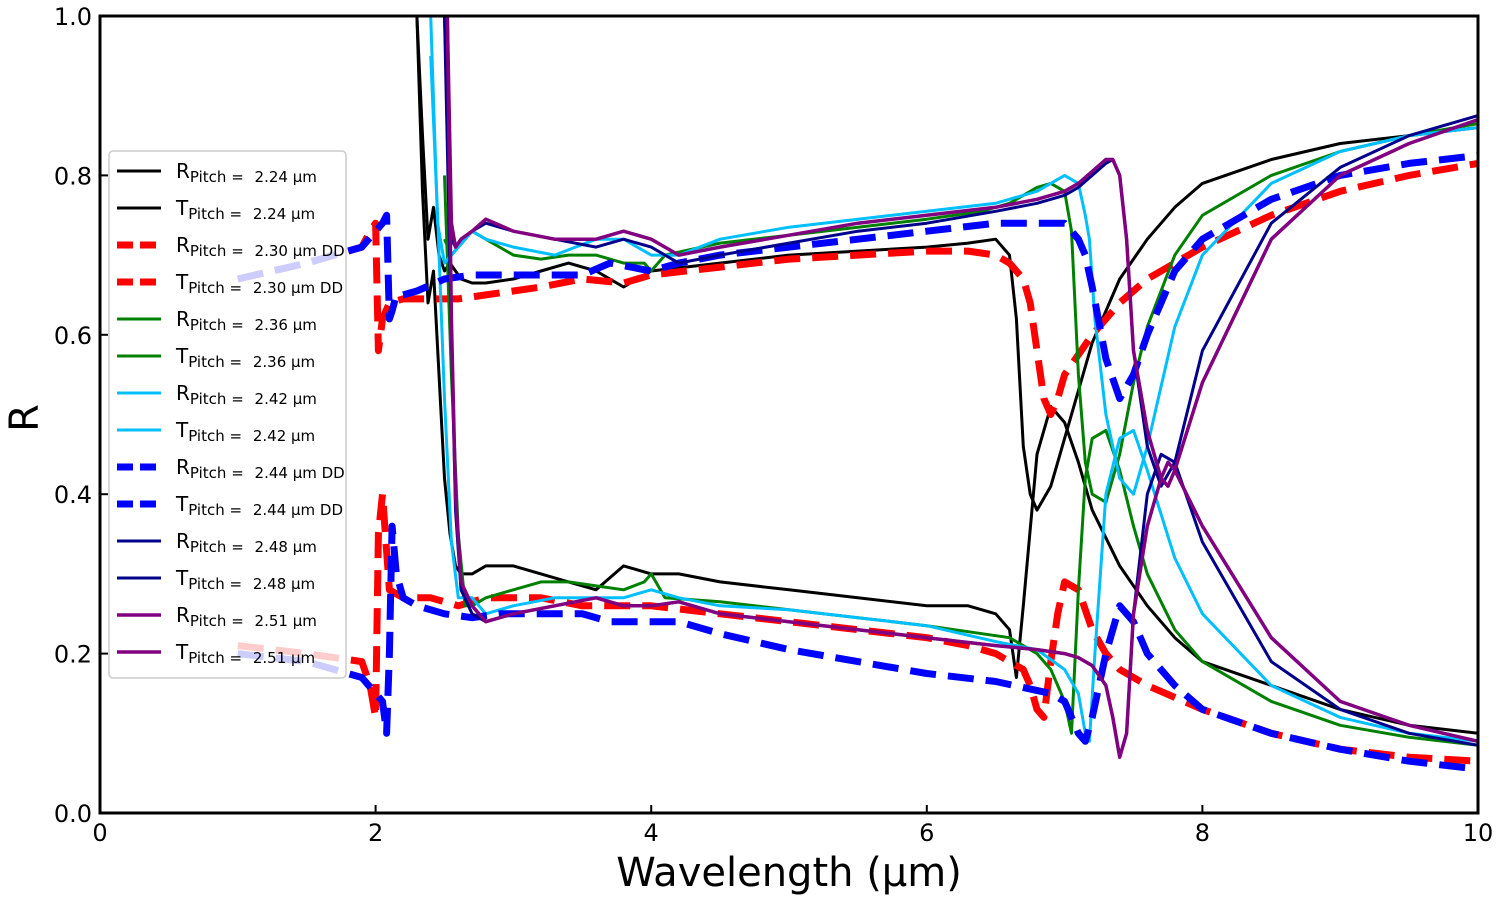 The height and width of the screenshot is (900, 1500). I want to click on x-tick-label: 8, so click(1202, 833).